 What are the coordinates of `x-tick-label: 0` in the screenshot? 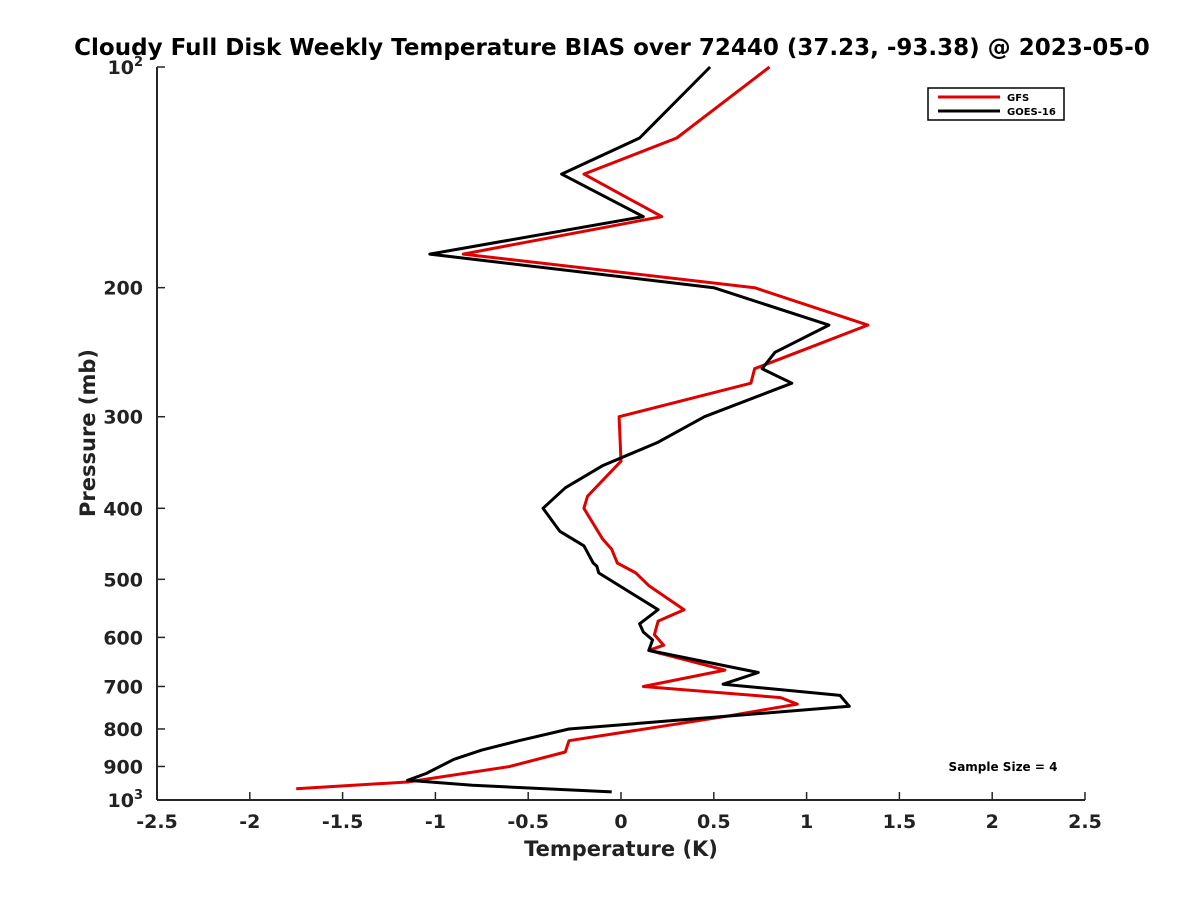 It's located at (620, 822).